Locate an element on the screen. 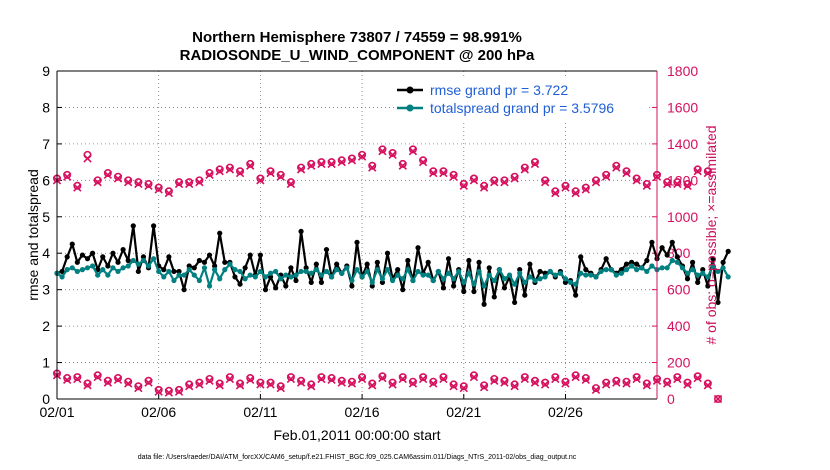 The height and width of the screenshot is (470, 830). y-left-tick-label: 6 is located at coordinates (46, 180).